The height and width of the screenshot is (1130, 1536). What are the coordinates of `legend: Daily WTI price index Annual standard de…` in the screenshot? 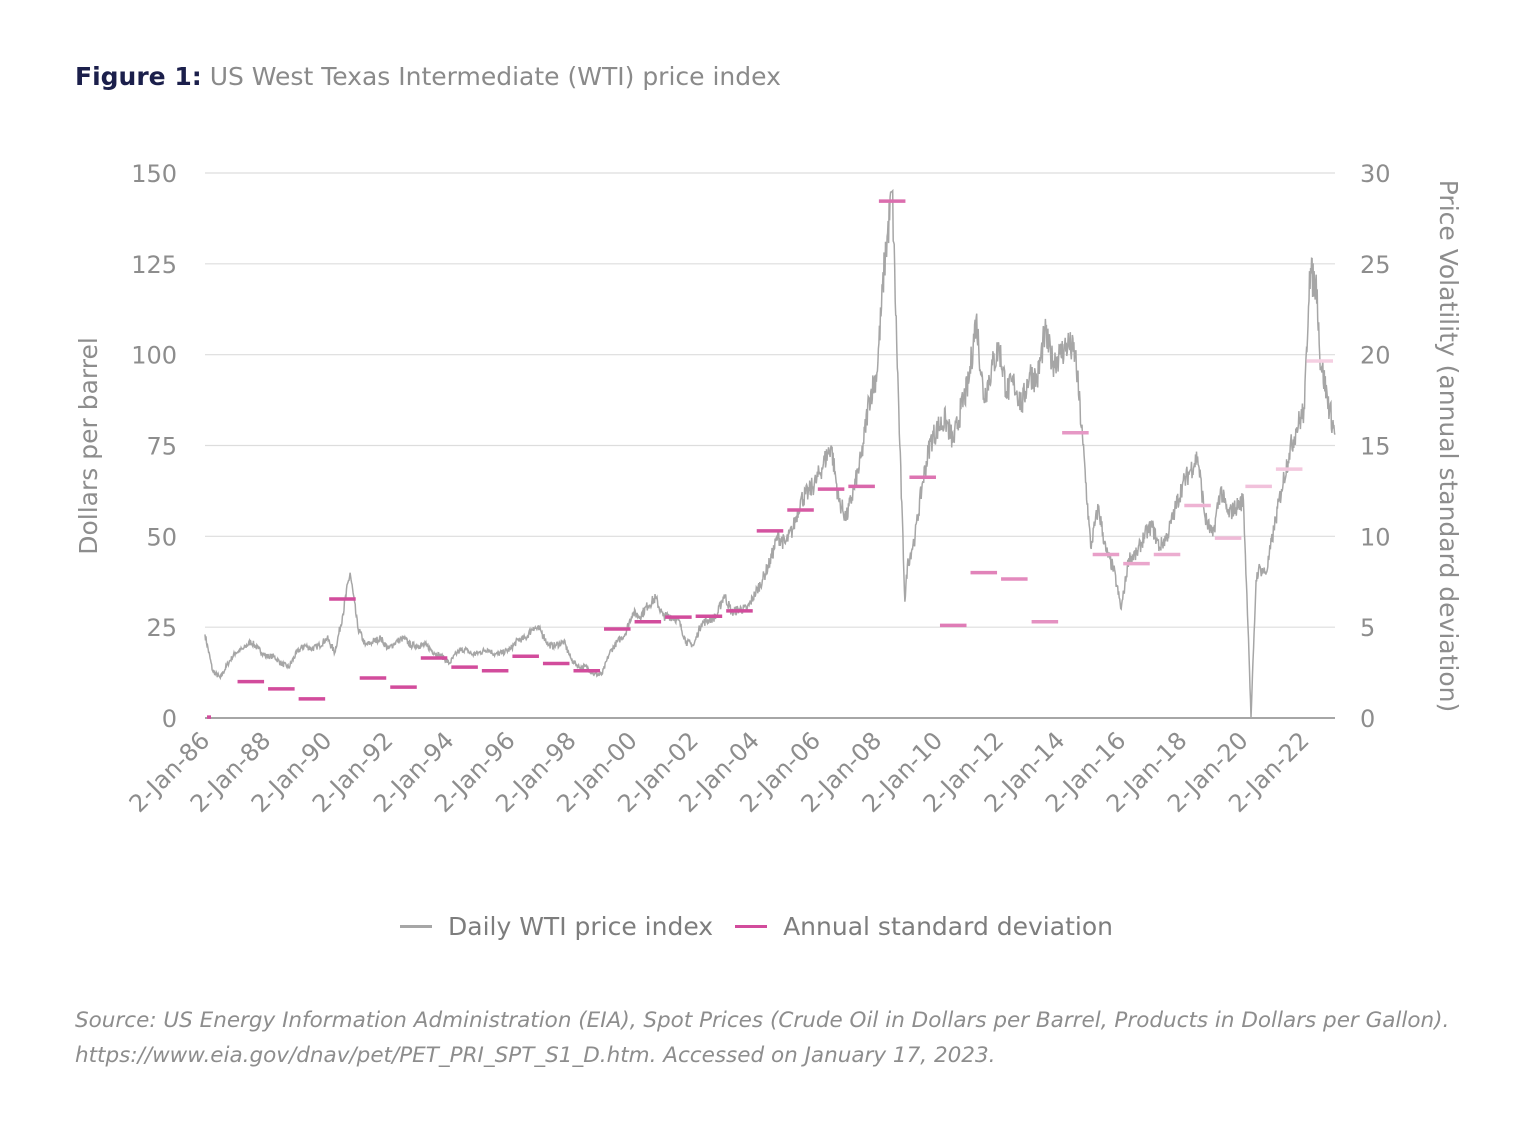 It's located at (756, 926).